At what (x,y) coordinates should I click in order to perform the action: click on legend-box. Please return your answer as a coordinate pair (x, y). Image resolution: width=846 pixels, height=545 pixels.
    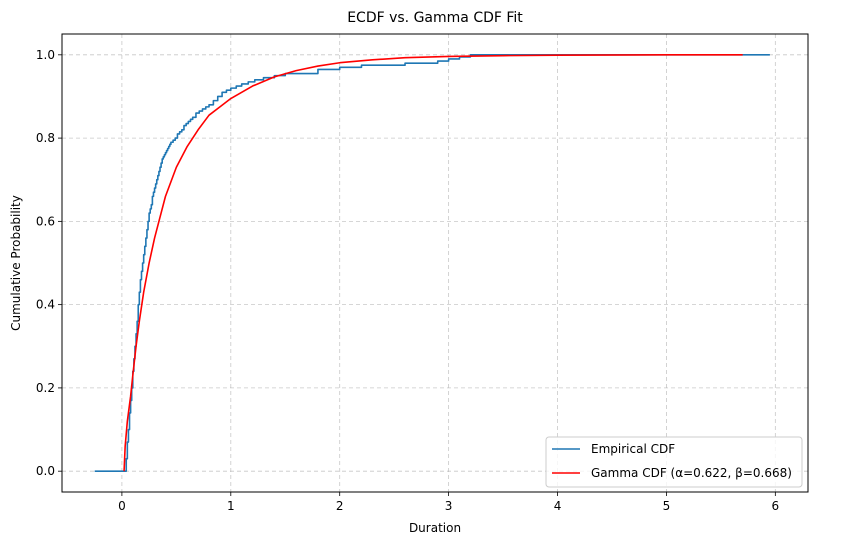
    Looking at the image, I should click on (674, 462).